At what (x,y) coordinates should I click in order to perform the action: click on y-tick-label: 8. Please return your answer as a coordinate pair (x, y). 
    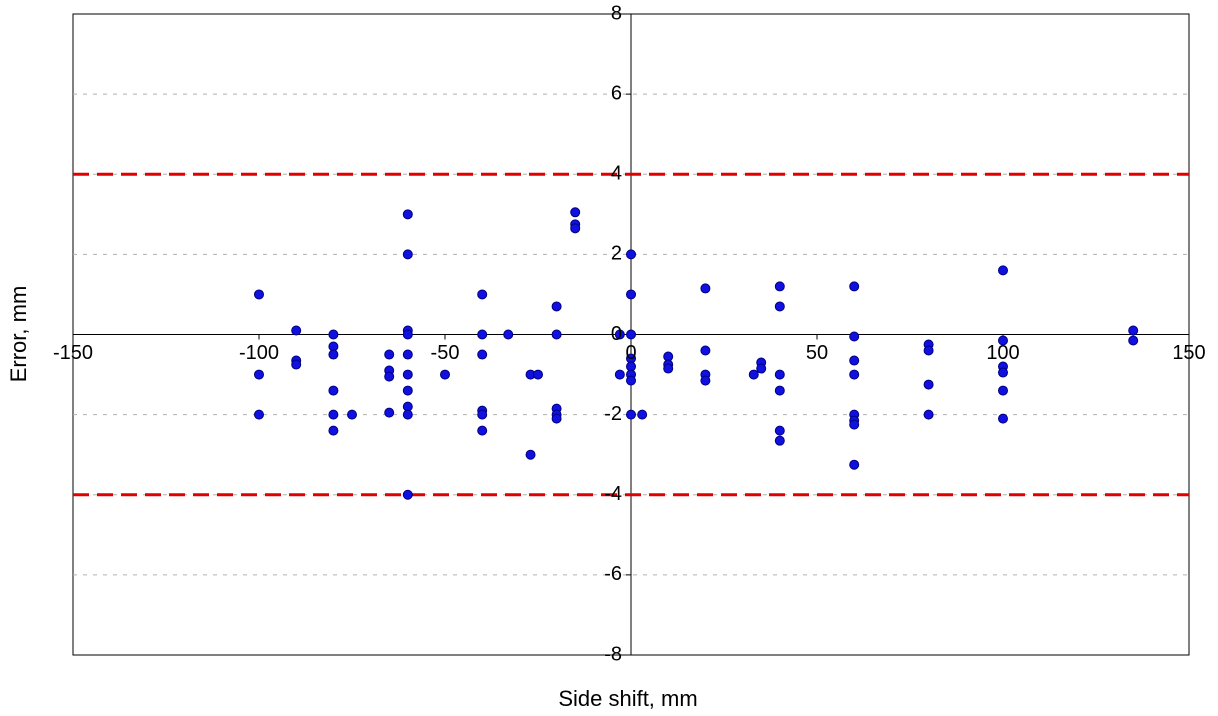
    Looking at the image, I should click on (616, 13).